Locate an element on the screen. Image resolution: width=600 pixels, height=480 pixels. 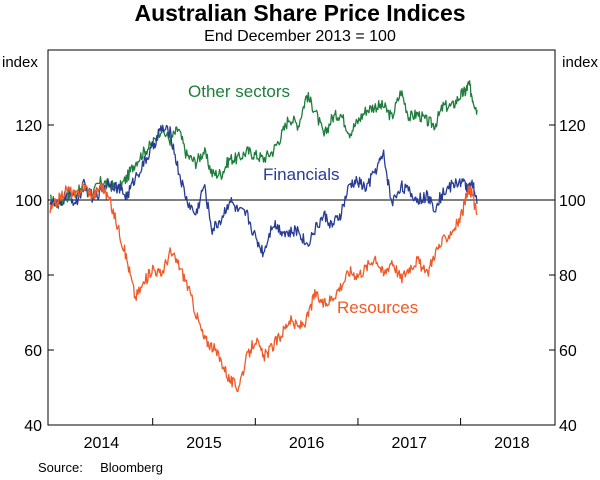
y-axis-label-right: index is located at coordinates (580, 62).